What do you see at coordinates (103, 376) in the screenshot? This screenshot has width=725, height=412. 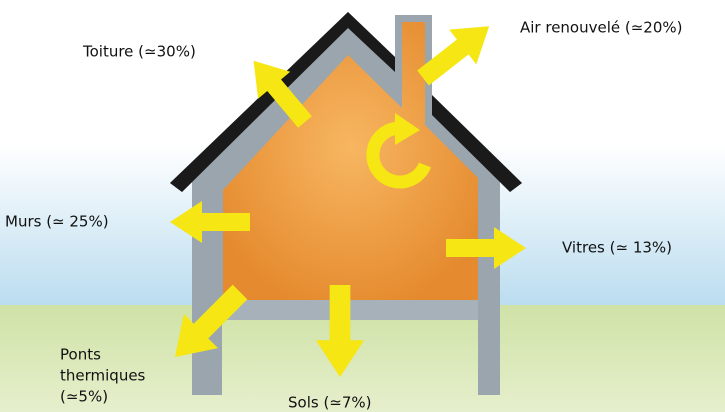 I see `label: thermiques` at bounding box center [103, 376].